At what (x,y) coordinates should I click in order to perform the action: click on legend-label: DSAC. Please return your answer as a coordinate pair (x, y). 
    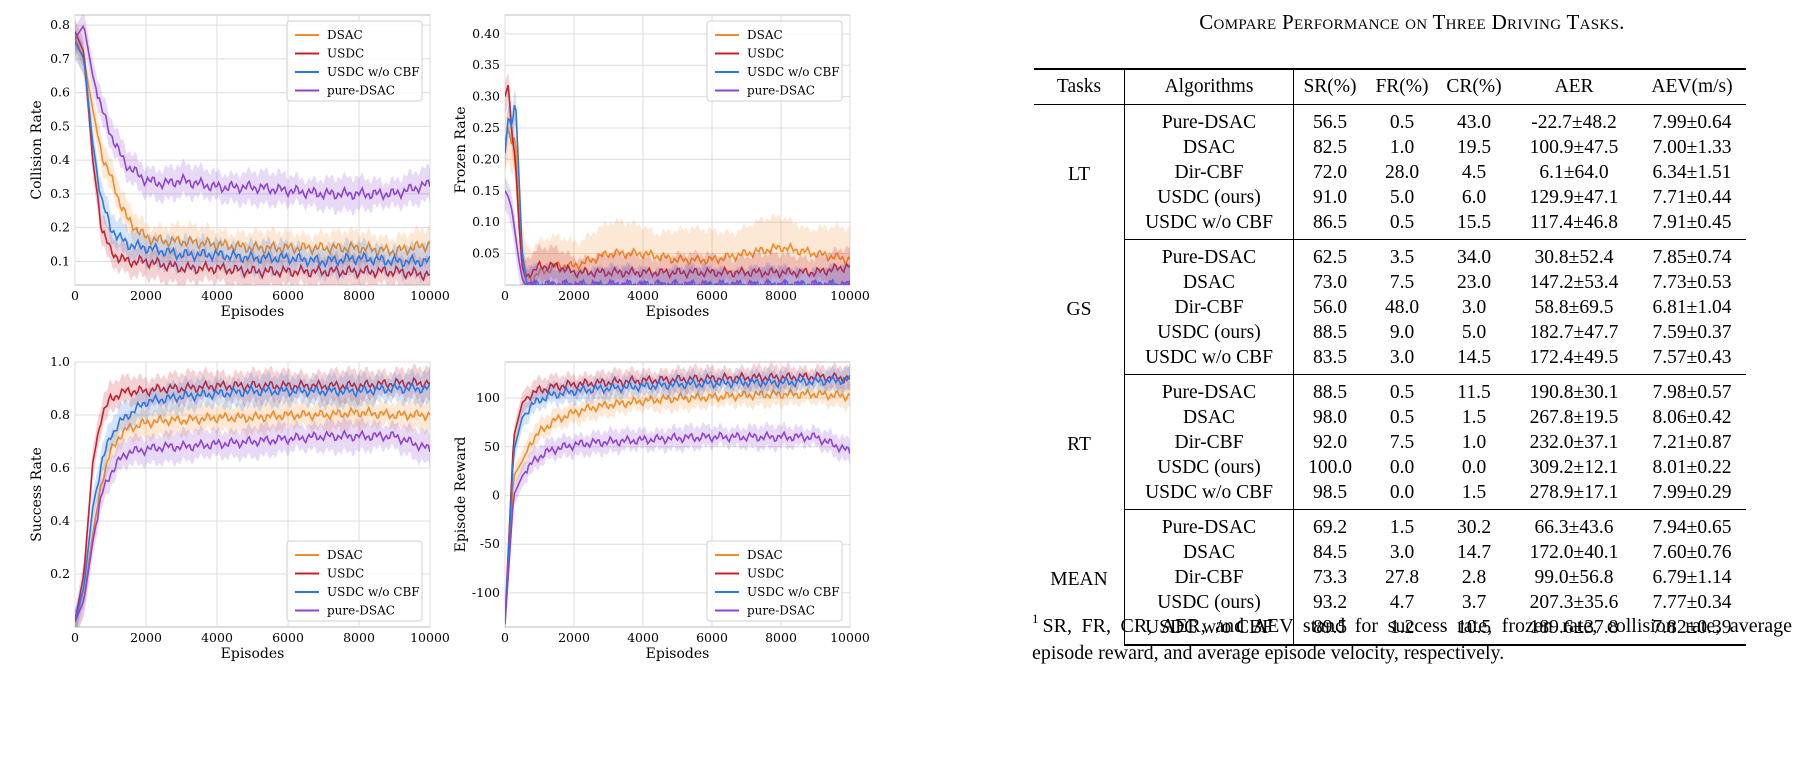
    Looking at the image, I should click on (345, 555).